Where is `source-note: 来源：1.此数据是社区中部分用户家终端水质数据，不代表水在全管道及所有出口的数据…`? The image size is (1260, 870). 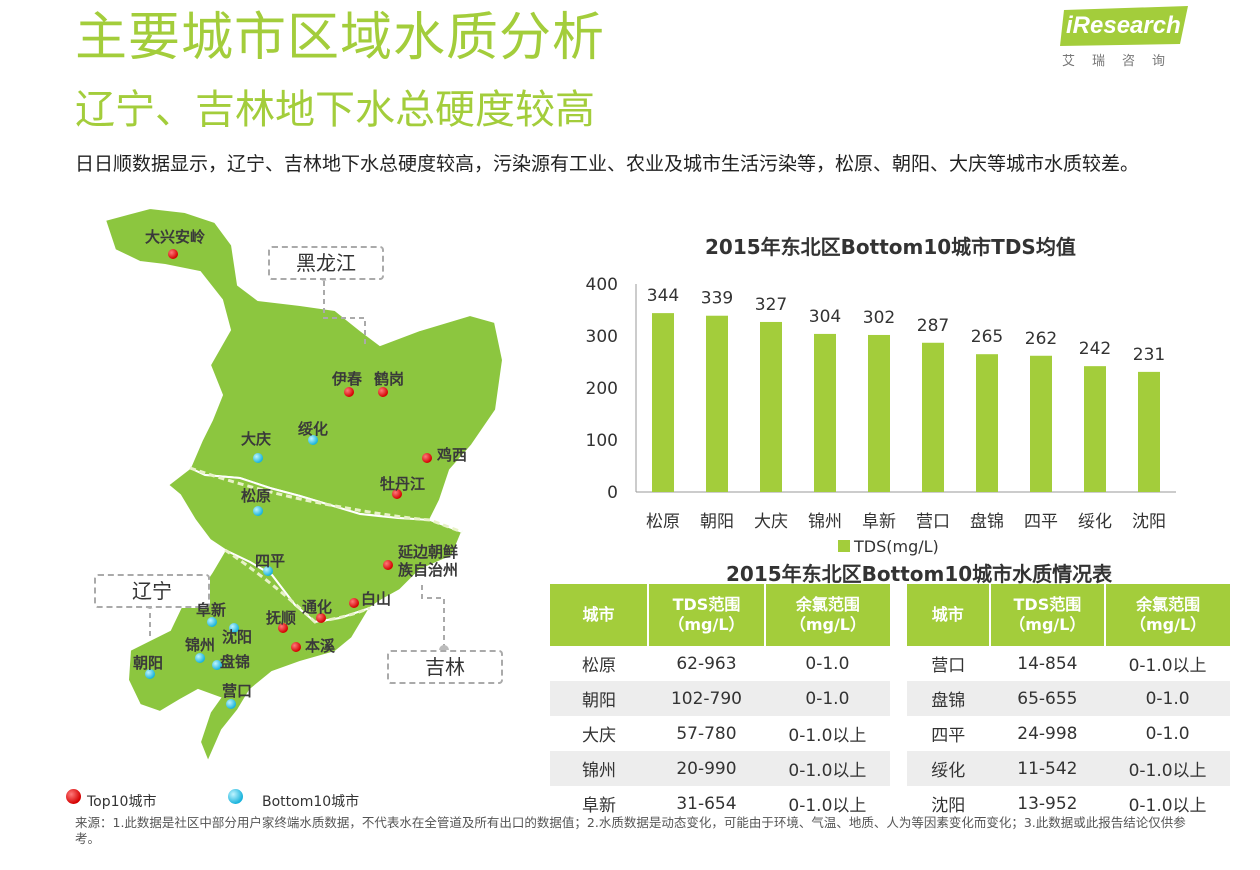 source-note: 来源：1.此数据是社区中部分用户家终端水质数据，不代表水在全管道及所有出口的数据… is located at coordinates (630, 830).